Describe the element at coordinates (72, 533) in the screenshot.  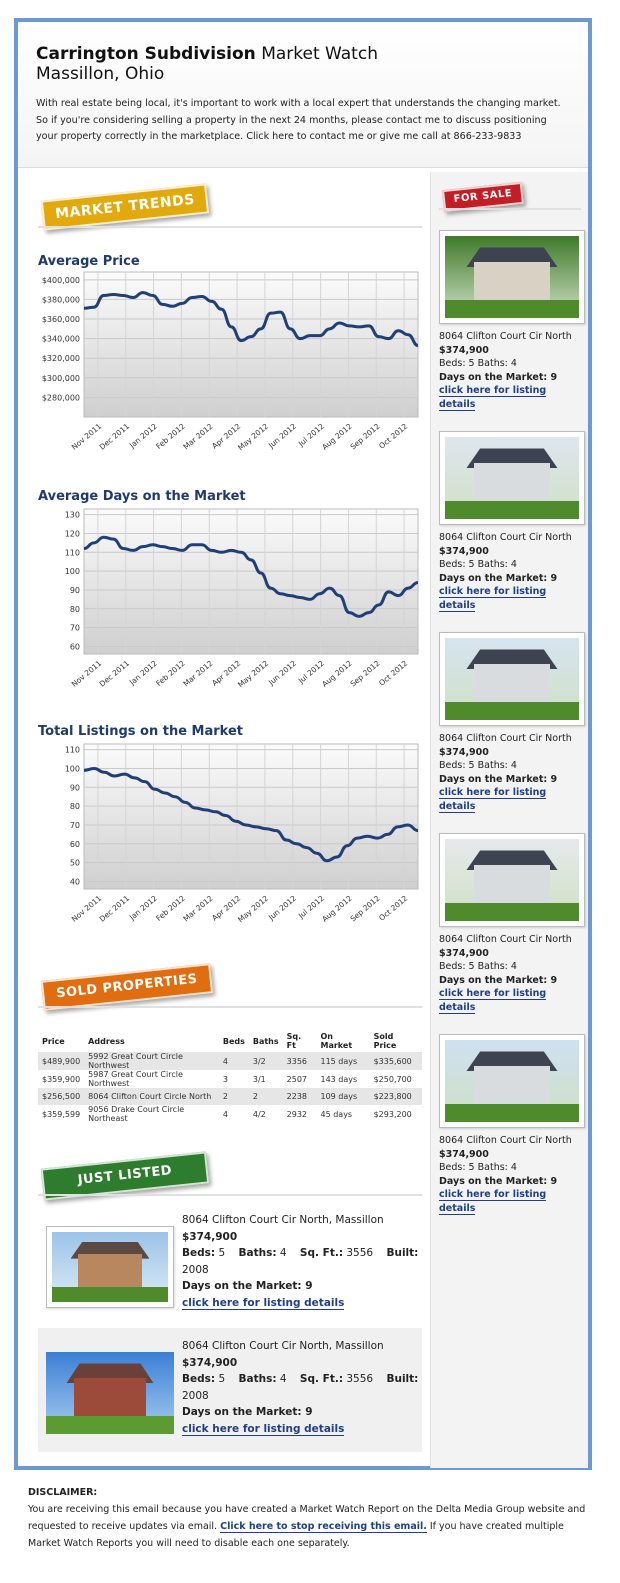
I see `y-tick-label: 120` at that location.